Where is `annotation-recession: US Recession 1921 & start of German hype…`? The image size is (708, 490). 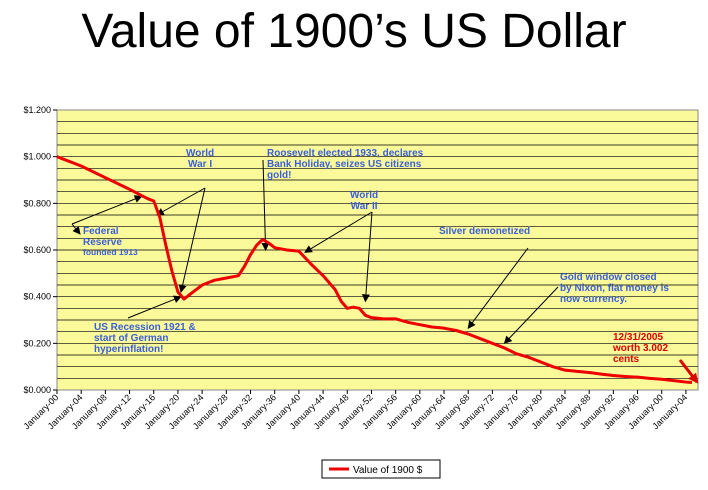
annotation-recession: US Recession 1921 & start of German hype… is located at coordinates (145, 338).